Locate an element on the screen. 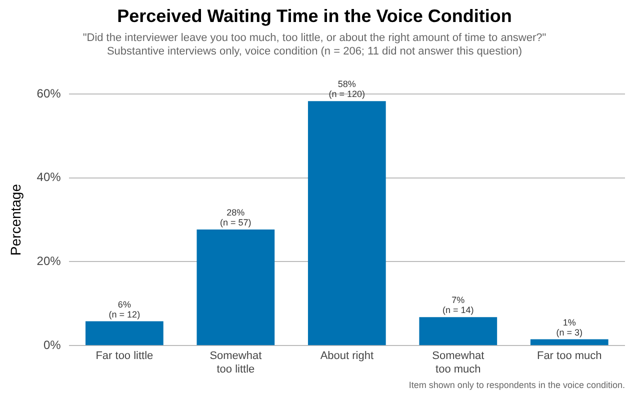  y-axis-title: Percentage is located at coordinates (15, 220).